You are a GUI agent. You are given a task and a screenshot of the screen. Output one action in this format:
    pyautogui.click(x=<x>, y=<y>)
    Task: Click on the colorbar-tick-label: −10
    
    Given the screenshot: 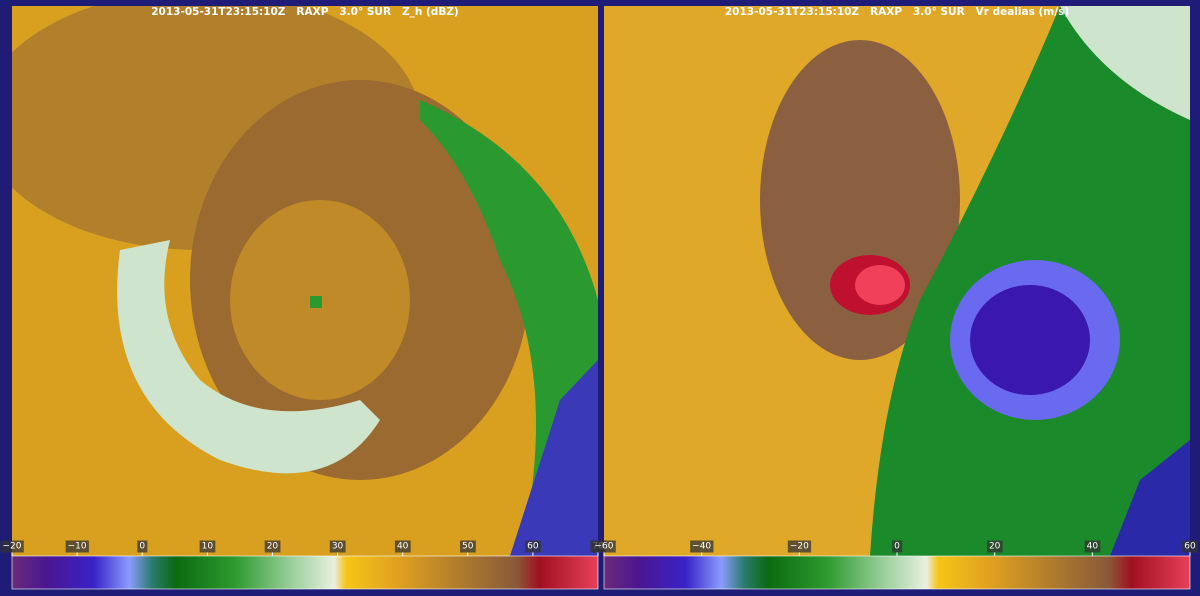 What is the action you would take?
    pyautogui.click(x=77, y=547)
    